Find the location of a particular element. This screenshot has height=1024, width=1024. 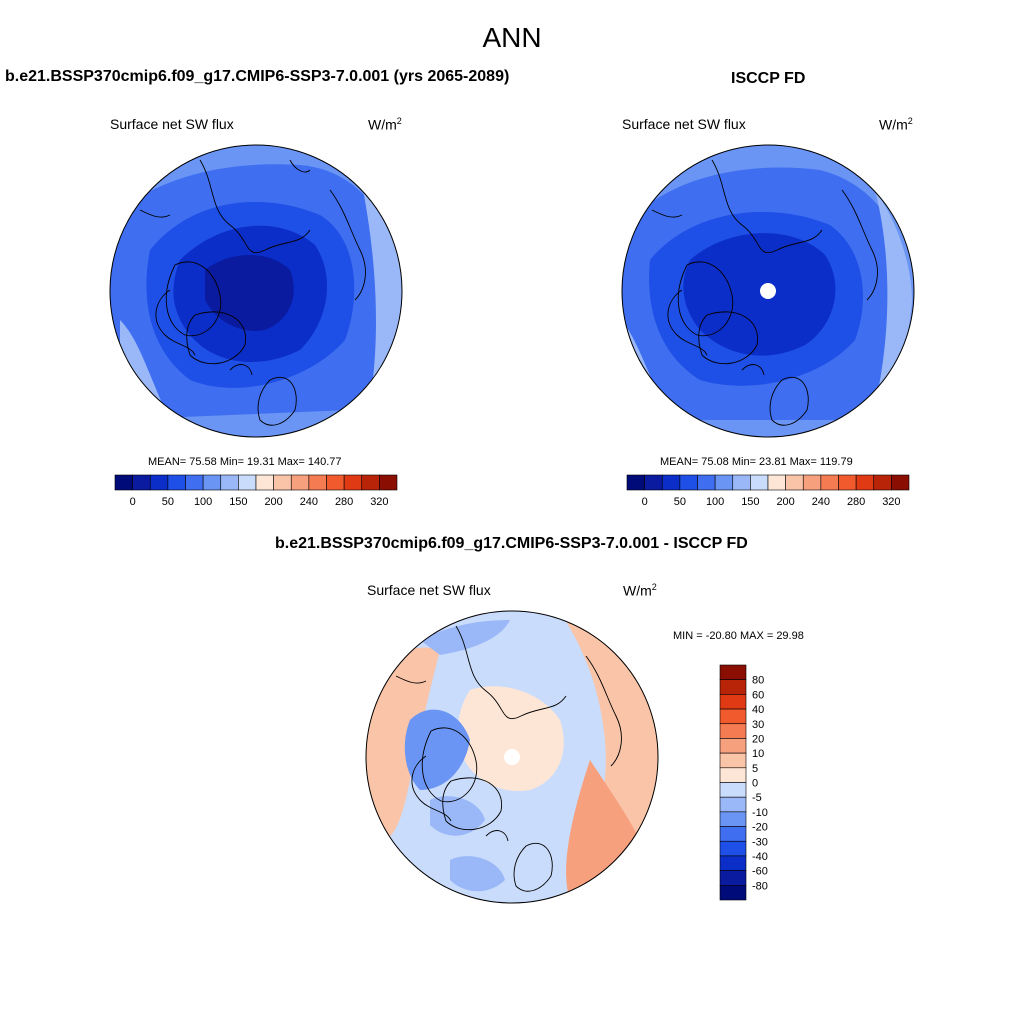

diff-coastlines is located at coordinates (508, 758).